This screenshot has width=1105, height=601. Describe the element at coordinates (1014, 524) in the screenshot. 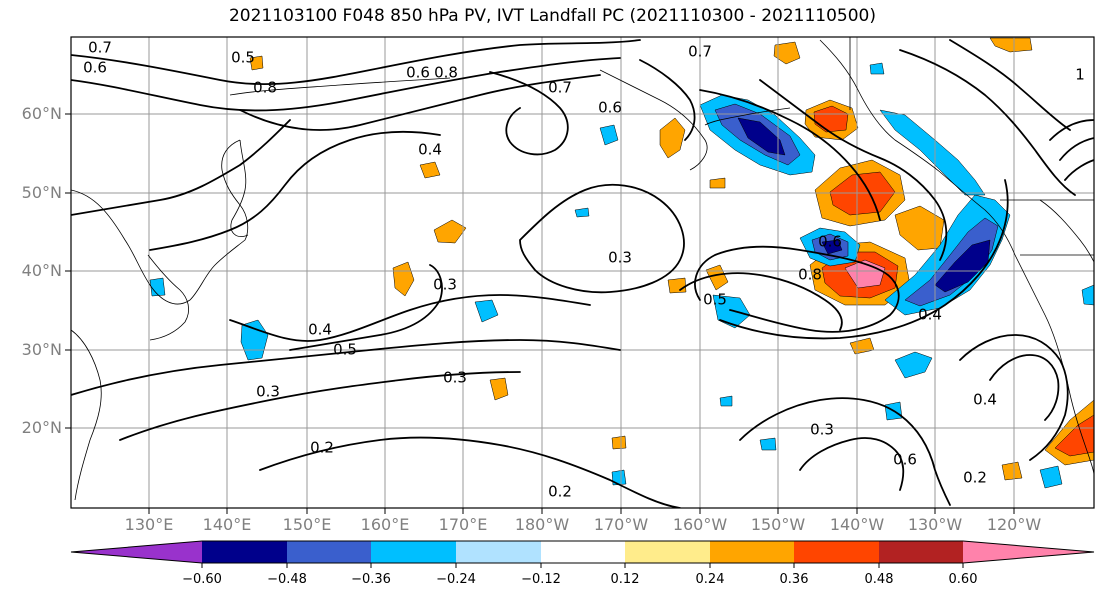

I see `longitude-label: 120°W` at that location.